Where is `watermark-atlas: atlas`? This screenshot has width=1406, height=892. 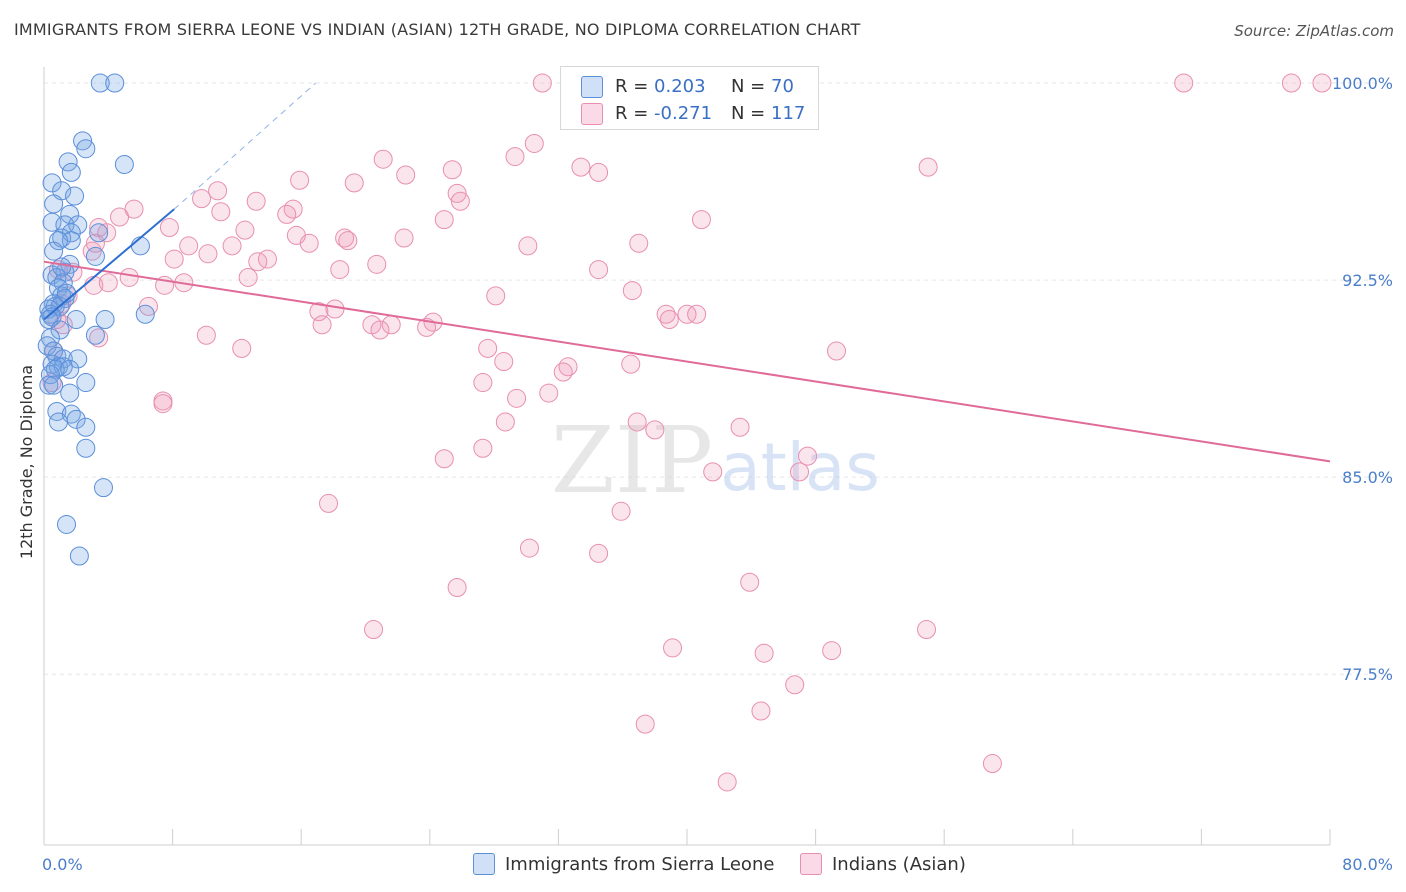 watermark-atlas: atlas is located at coordinates (800, 467).